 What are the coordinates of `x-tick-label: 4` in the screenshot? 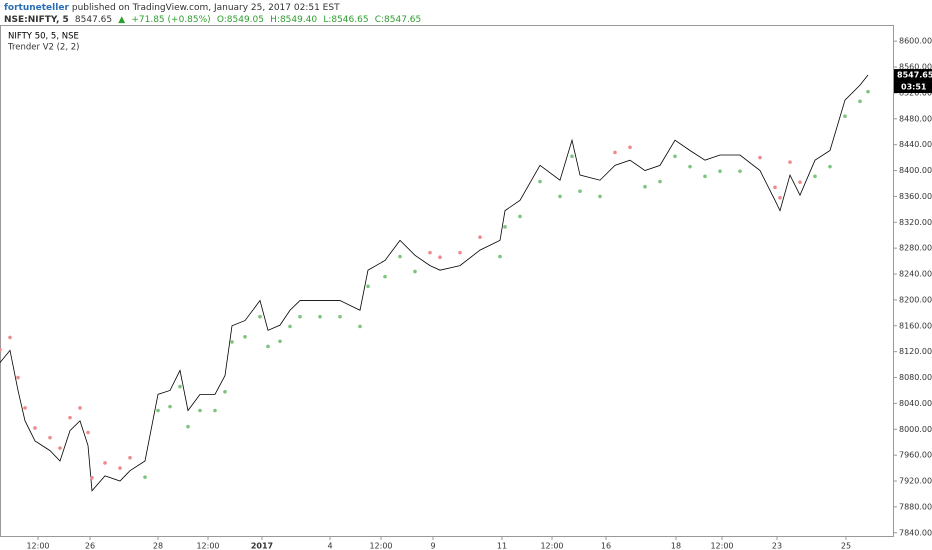 It's located at (329, 546).